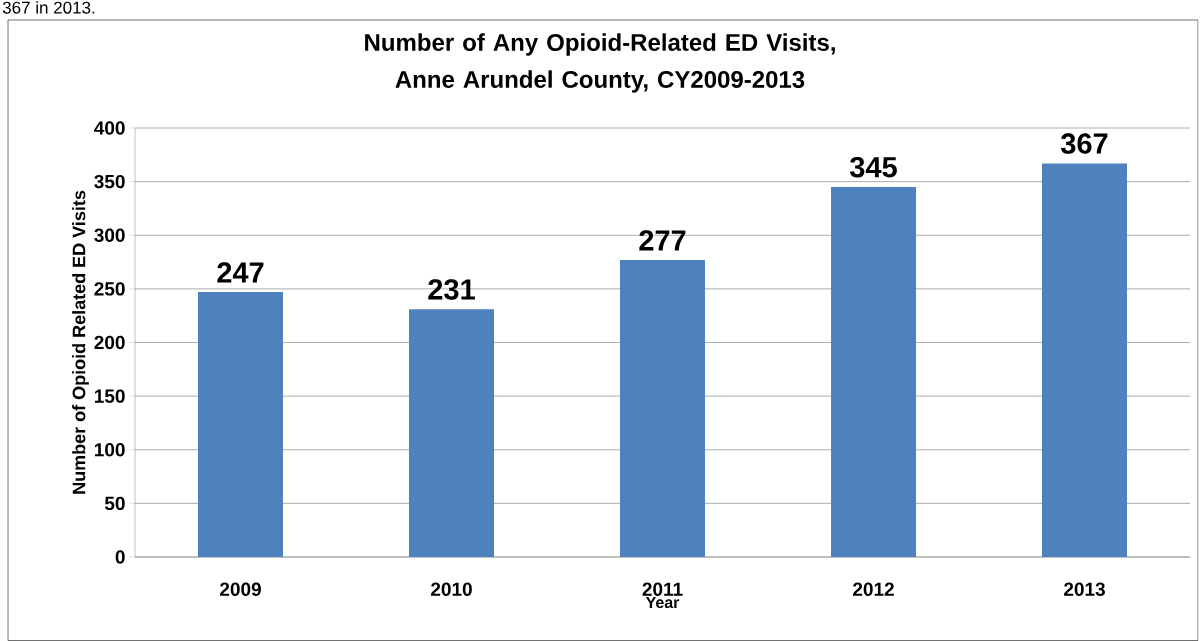 Image resolution: width=1204 pixels, height=641 pixels. What do you see at coordinates (600, 63) in the screenshot?
I see `chart-title: Number of Any Opioid-Related ED Visits, Anne Arundel County, CY2009-2013` at bounding box center [600, 63].